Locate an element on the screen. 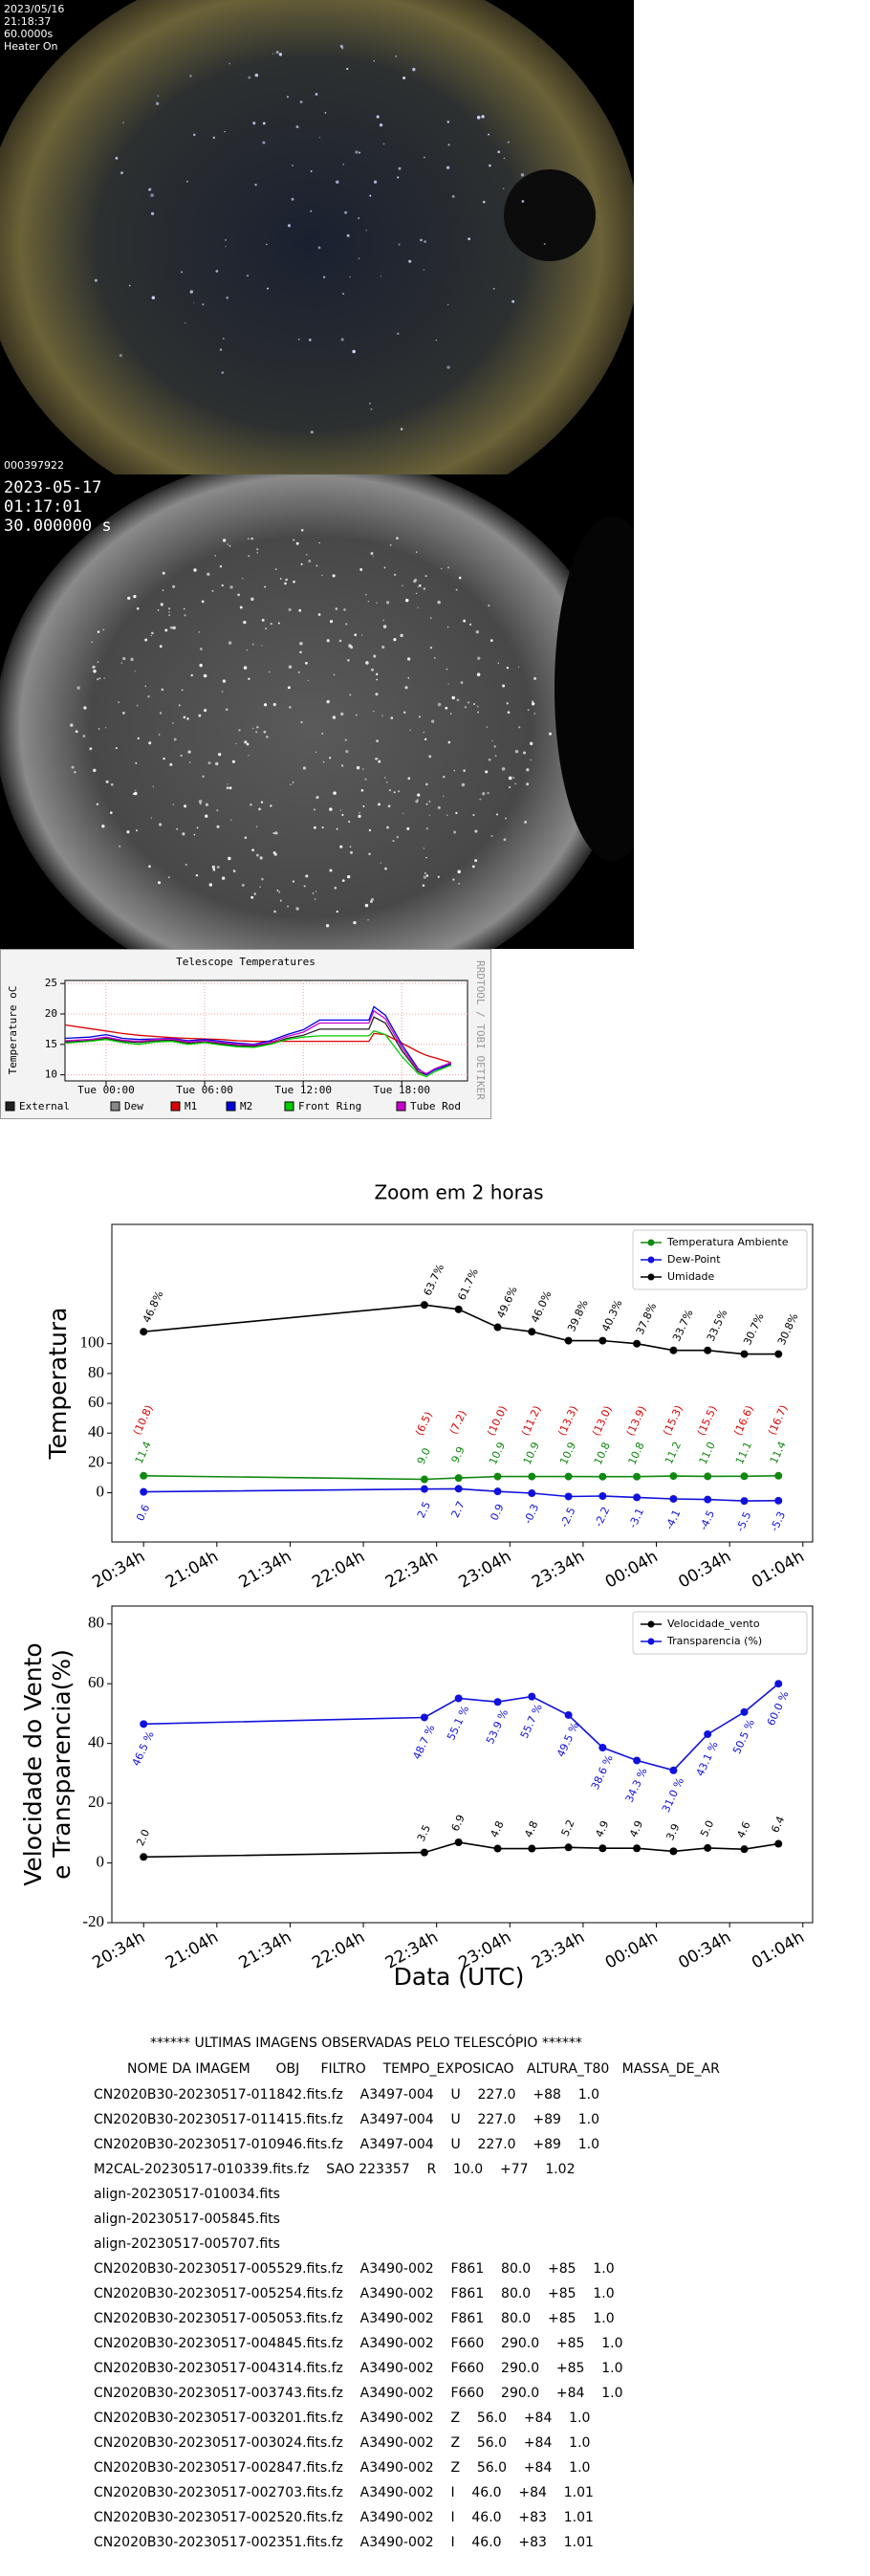  x-tick-label: 23:34h is located at coordinates (558, 1949).